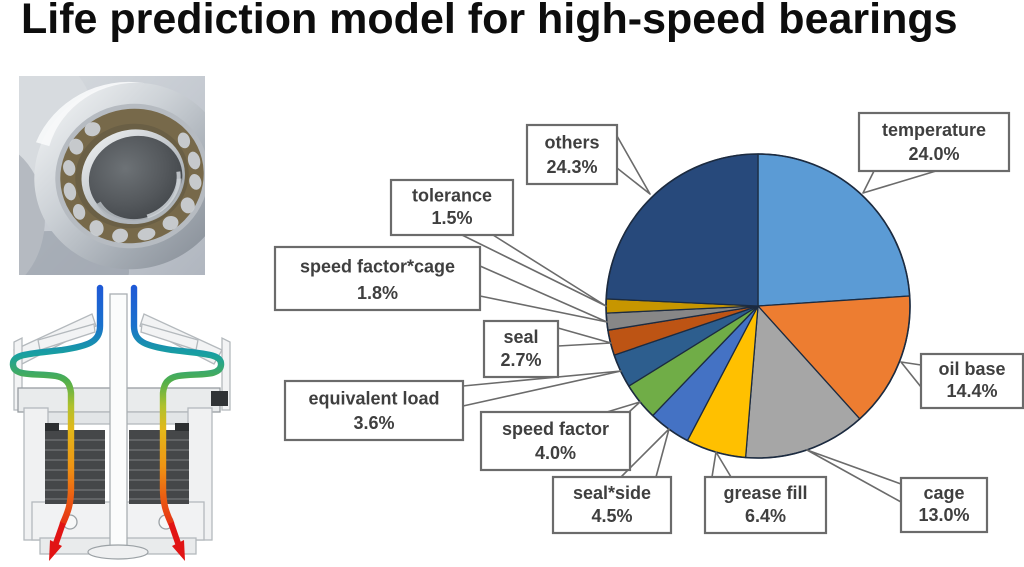 The width and height of the screenshot is (1024, 567). I want to click on svg-text: 1.5%, so click(451, 218).